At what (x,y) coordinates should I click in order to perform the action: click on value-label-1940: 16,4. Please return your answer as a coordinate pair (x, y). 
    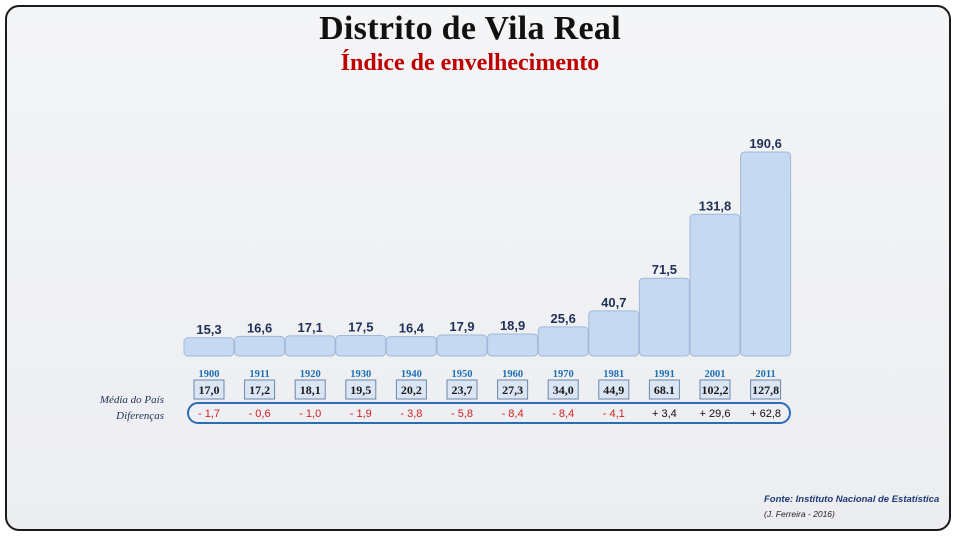
    Looking at the image, I should click on (412, 328).